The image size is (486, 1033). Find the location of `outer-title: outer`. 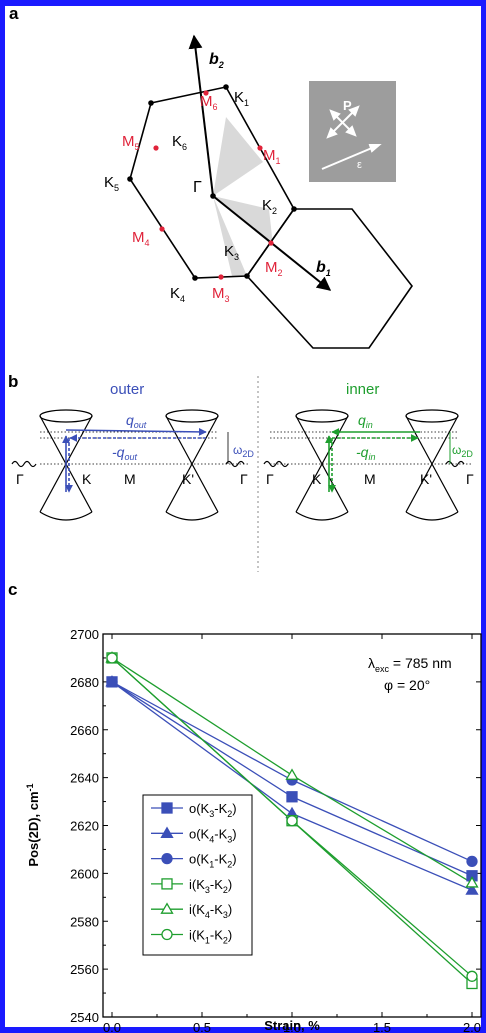

outer-title: outer is located at coordinates (127, 389).